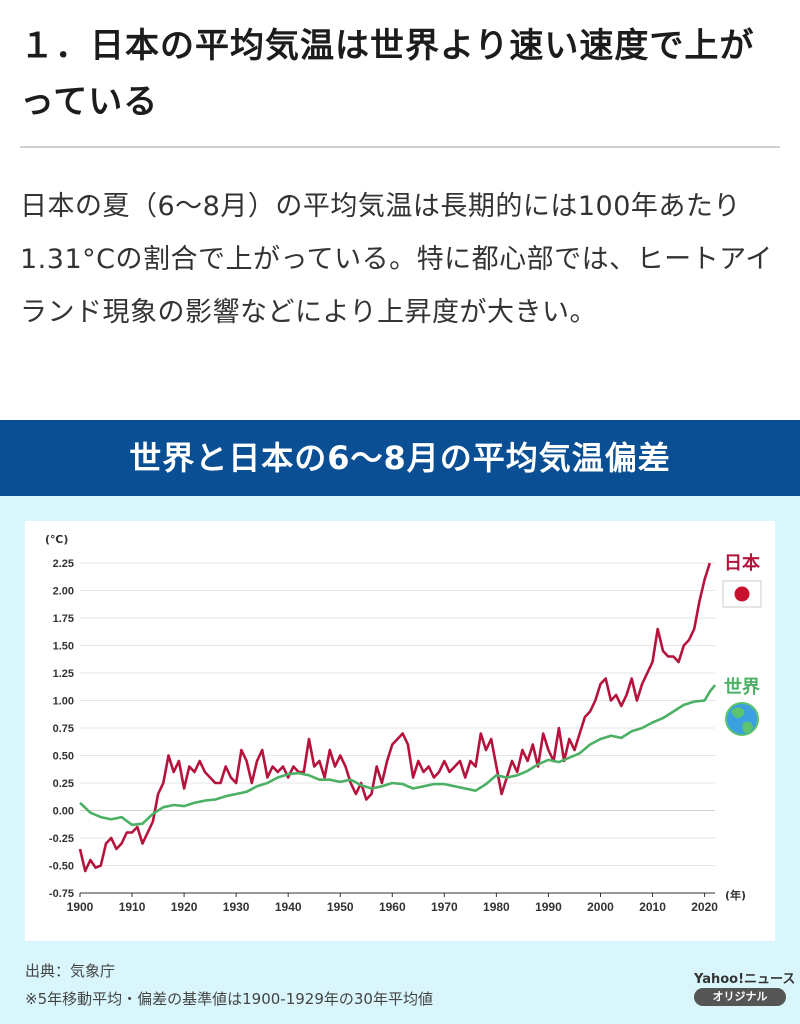 The width and height of the screenshot is (800, 1024). Describe the element at coordinates (184, 907) in the screenshot. I see `x-tick-label: 1920` at that location.